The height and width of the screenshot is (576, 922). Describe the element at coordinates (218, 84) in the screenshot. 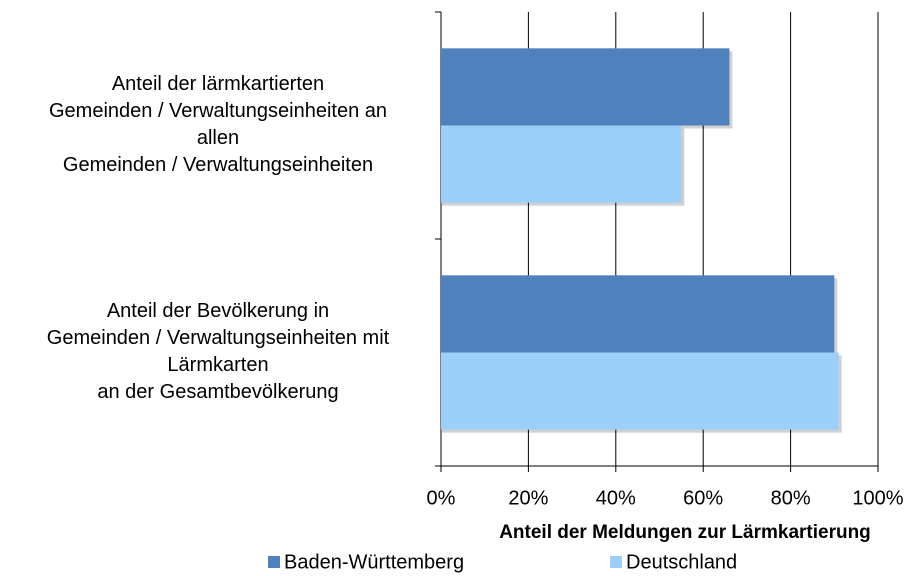

I see `label-line: Anteil der lärmkartierten` at that location.